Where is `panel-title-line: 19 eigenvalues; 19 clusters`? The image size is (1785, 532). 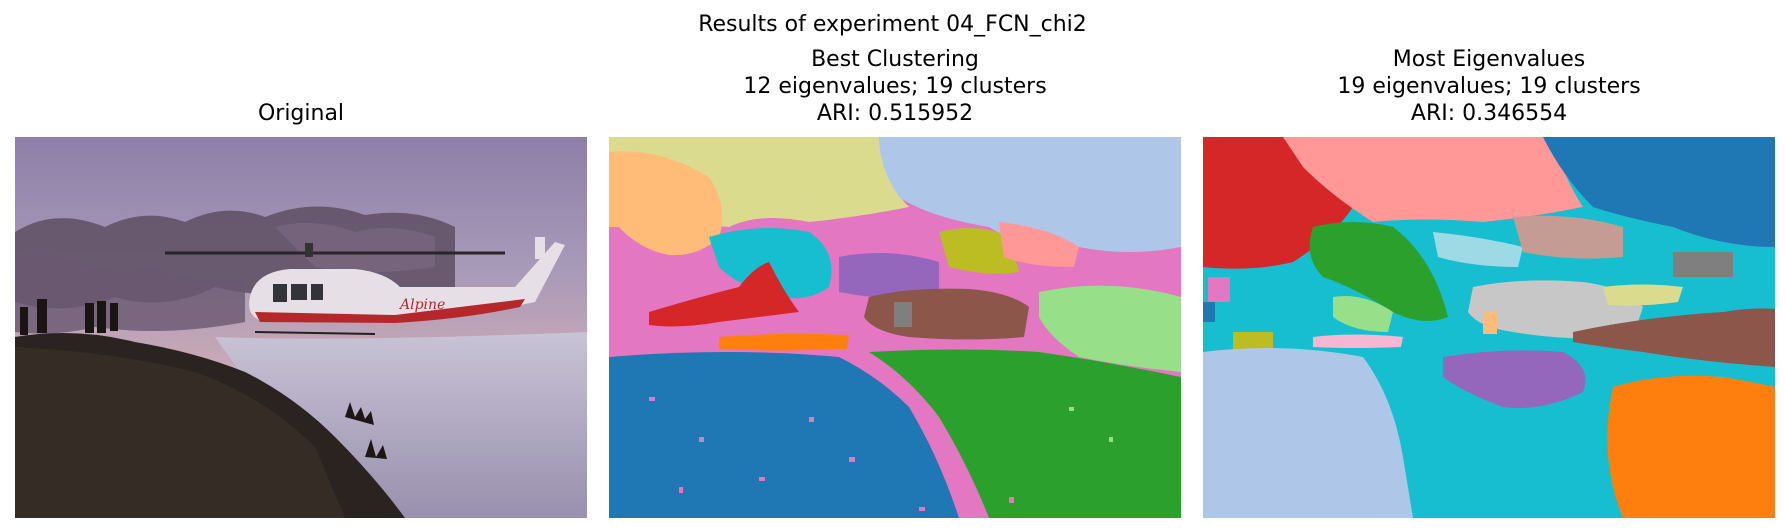
panel-title-line: 19 eigenvalues; 19 clusters is located at coordinates (1489, 86).